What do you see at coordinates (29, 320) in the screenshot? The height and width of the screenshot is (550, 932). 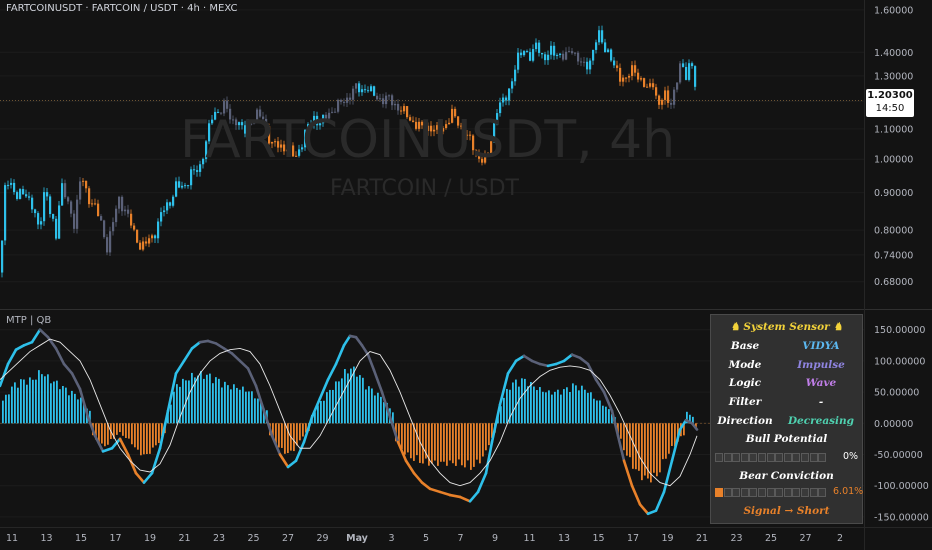 I see `indicator-label: MTP | QB` at bounding box center [29, 320].